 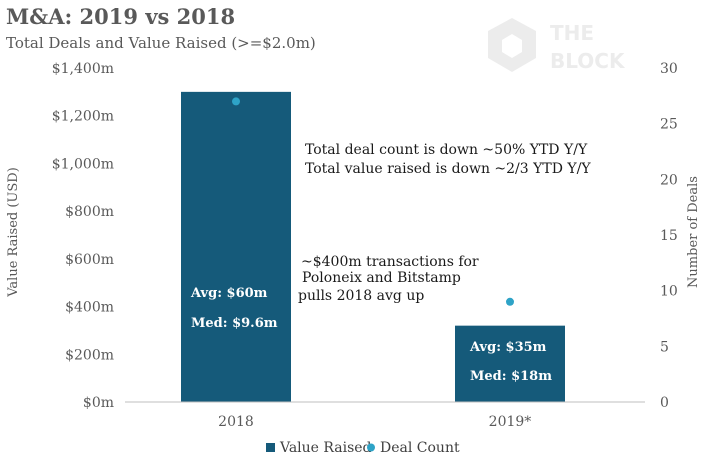 What do you see at coordinates (83, 117) in the screenshot?
I see `y-tick-label: $1,200m` at bounding box center [83, 117].